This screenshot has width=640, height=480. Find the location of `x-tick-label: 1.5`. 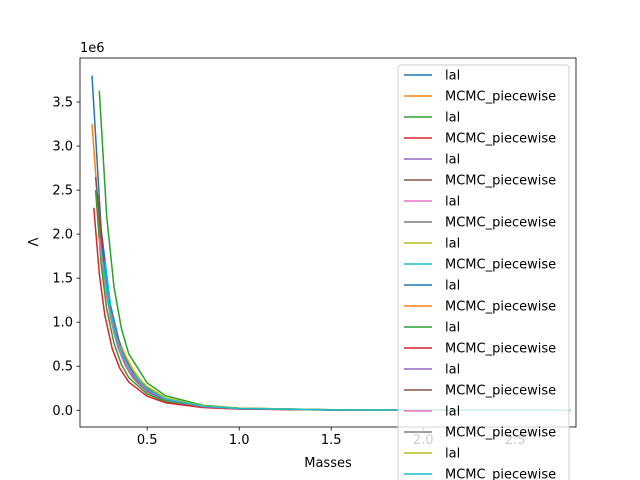

x-tick-label: 1.5 is located at coordinates (331, 440).